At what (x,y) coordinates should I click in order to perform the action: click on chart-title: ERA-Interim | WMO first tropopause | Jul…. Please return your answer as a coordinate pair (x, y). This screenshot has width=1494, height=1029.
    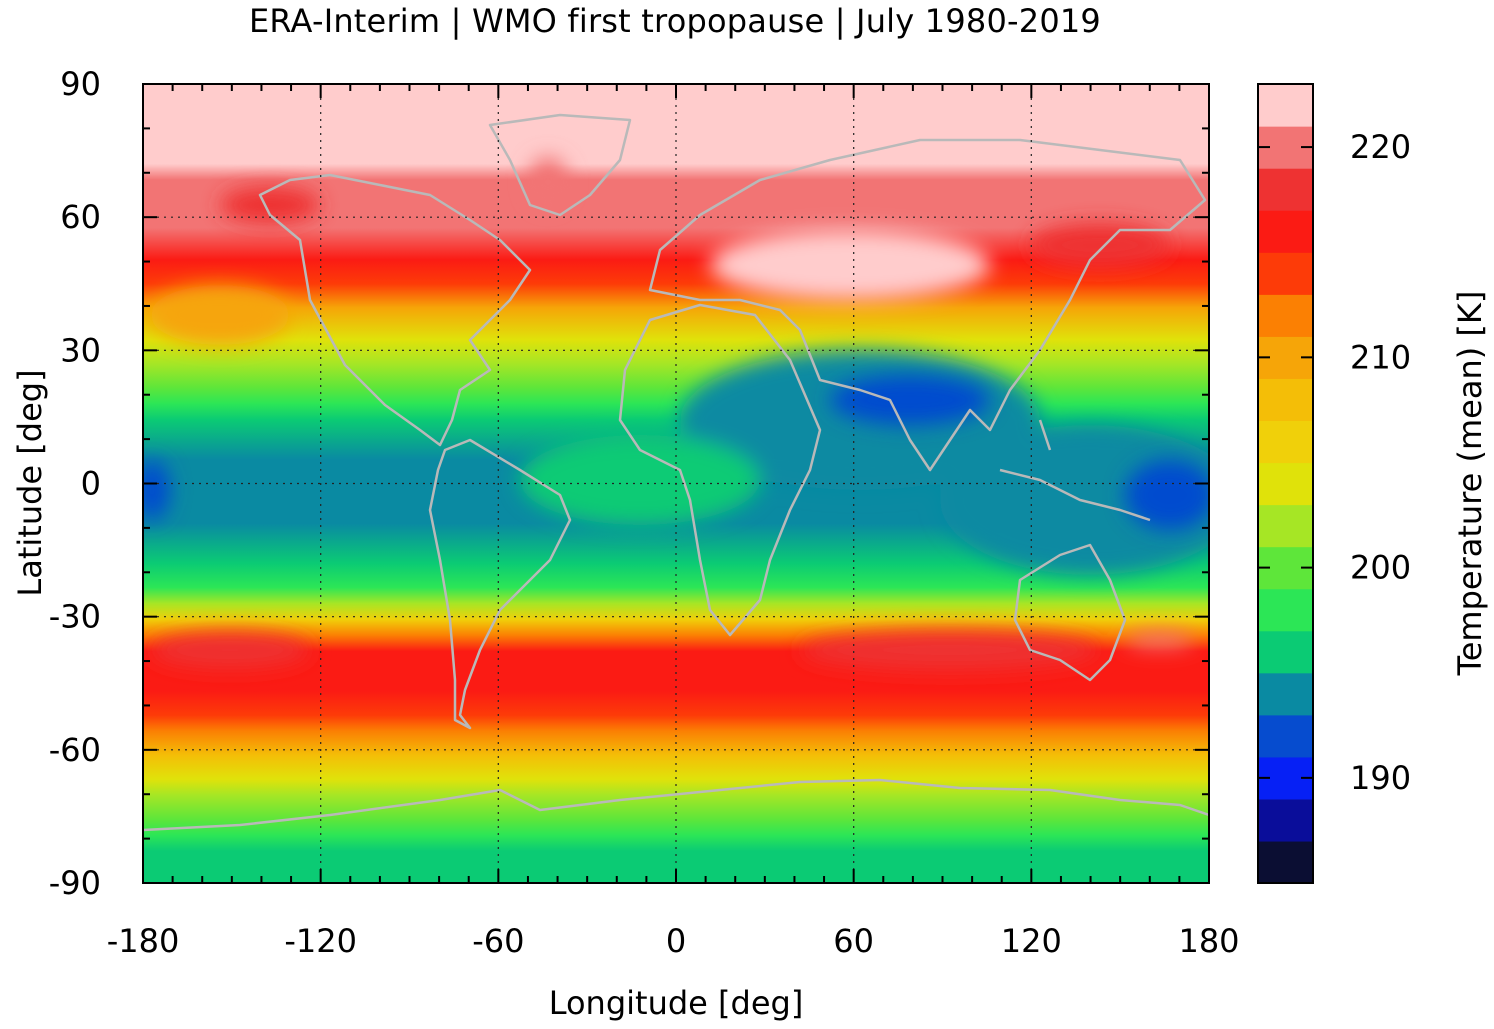
    Looking at the image, I should click on (675, 21).